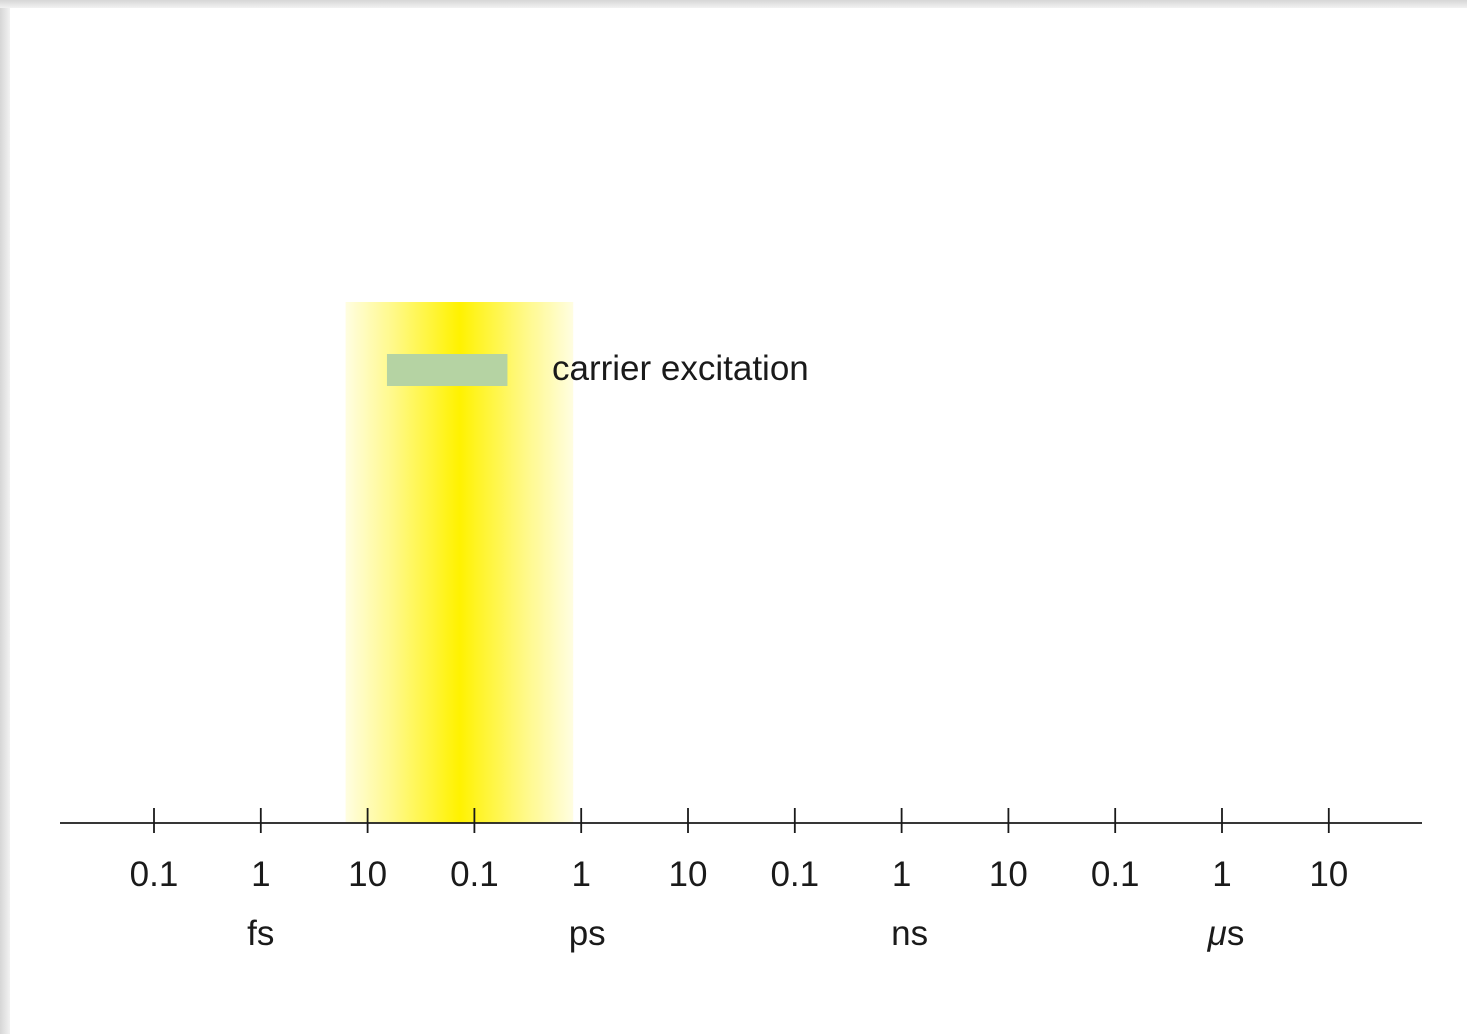 The height and width of the screenshot is (1034, 1467). Describe the element at coordinates (5, 517) in the screenshot. I see `frame-edge-left` at that location.